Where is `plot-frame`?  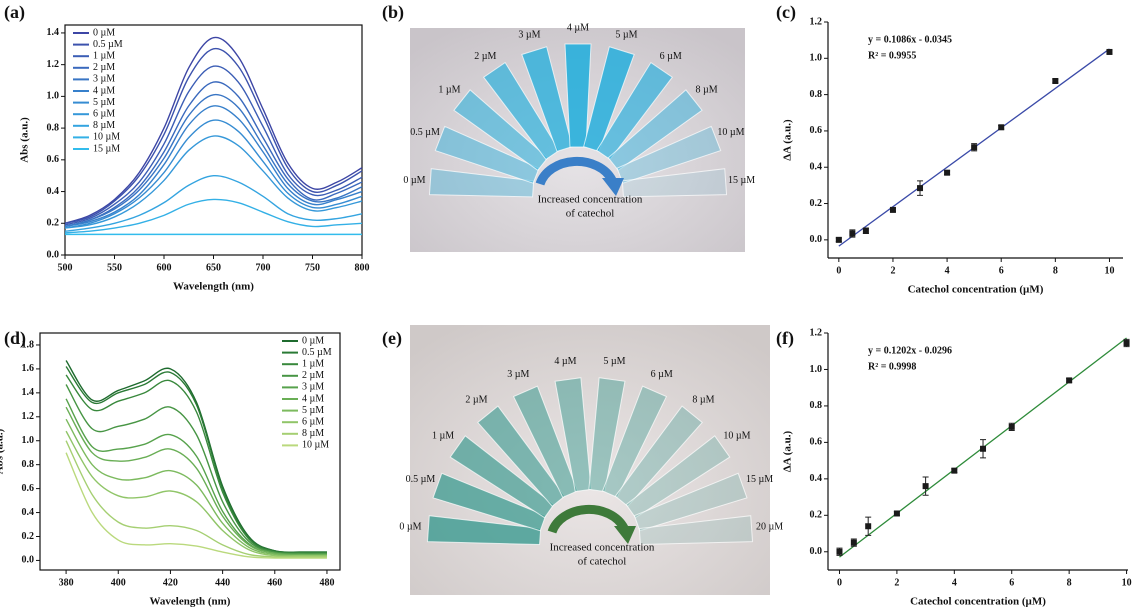
plot-frame is located at coordinates (190, 451).